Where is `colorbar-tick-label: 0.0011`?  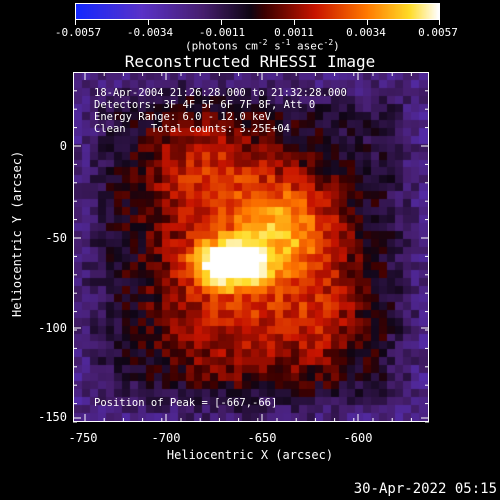
colorbar-tick-label: 0.0011 is located at coordinates (294, 32).